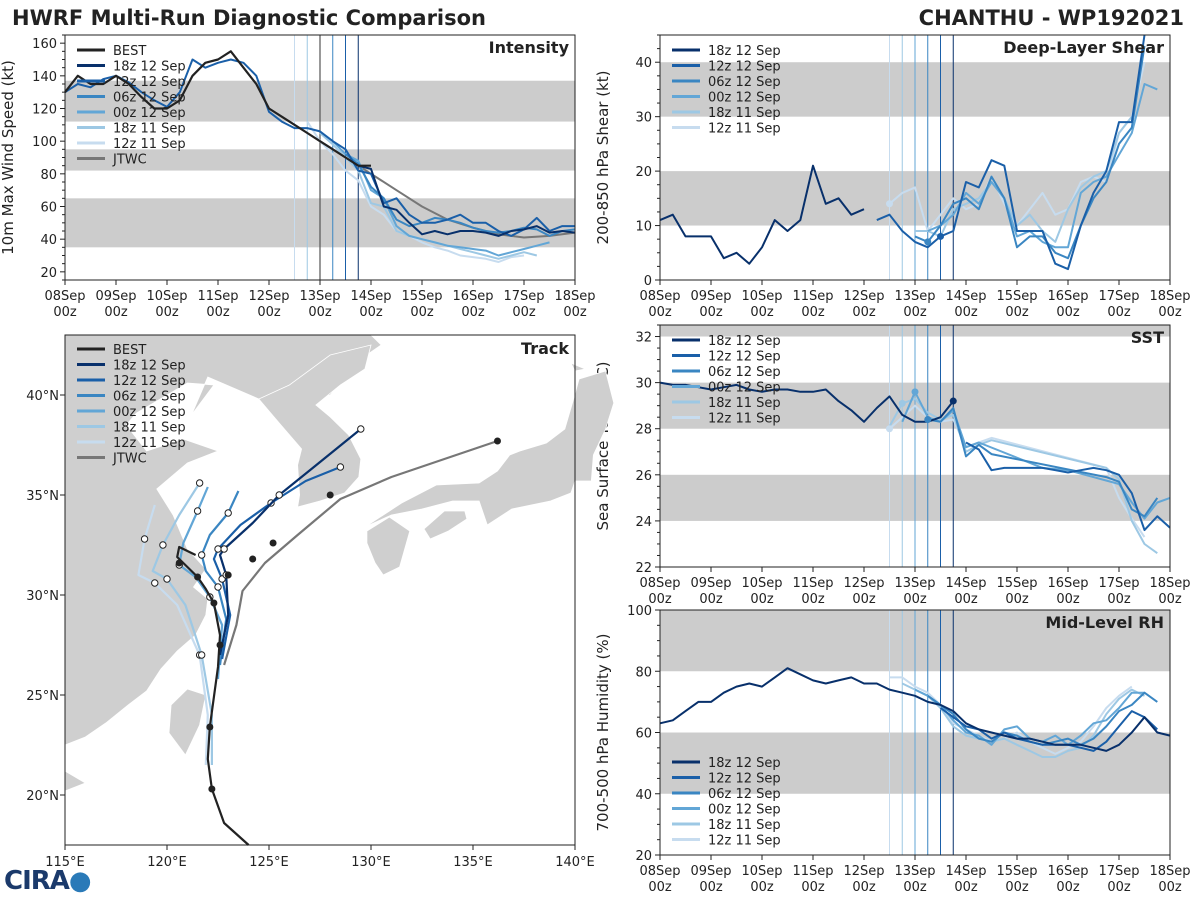 This screenshot has width=1200, height=900. Describe the element at coordinates (42, 796) in the screenshot. I see `y-tick-label: 20°N` at that location.